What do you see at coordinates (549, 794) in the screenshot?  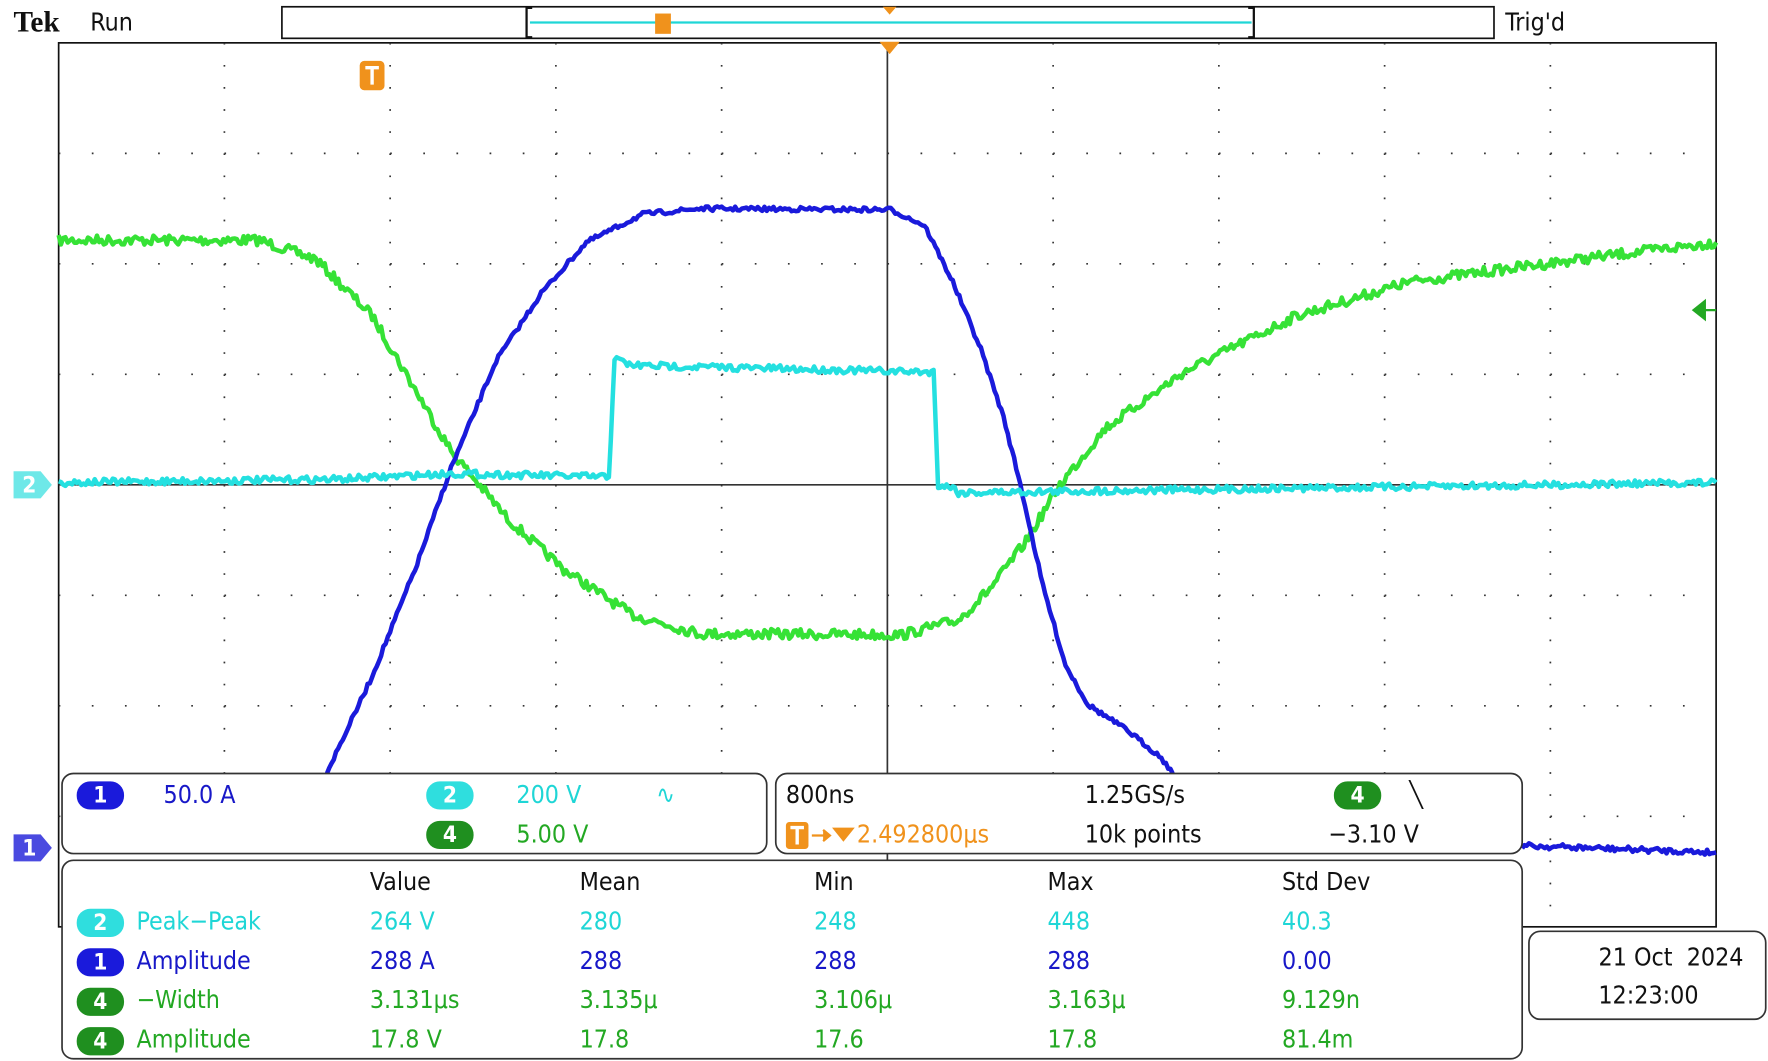 I see `ch2-scale: 200 V` at bounding box center [549, 794].